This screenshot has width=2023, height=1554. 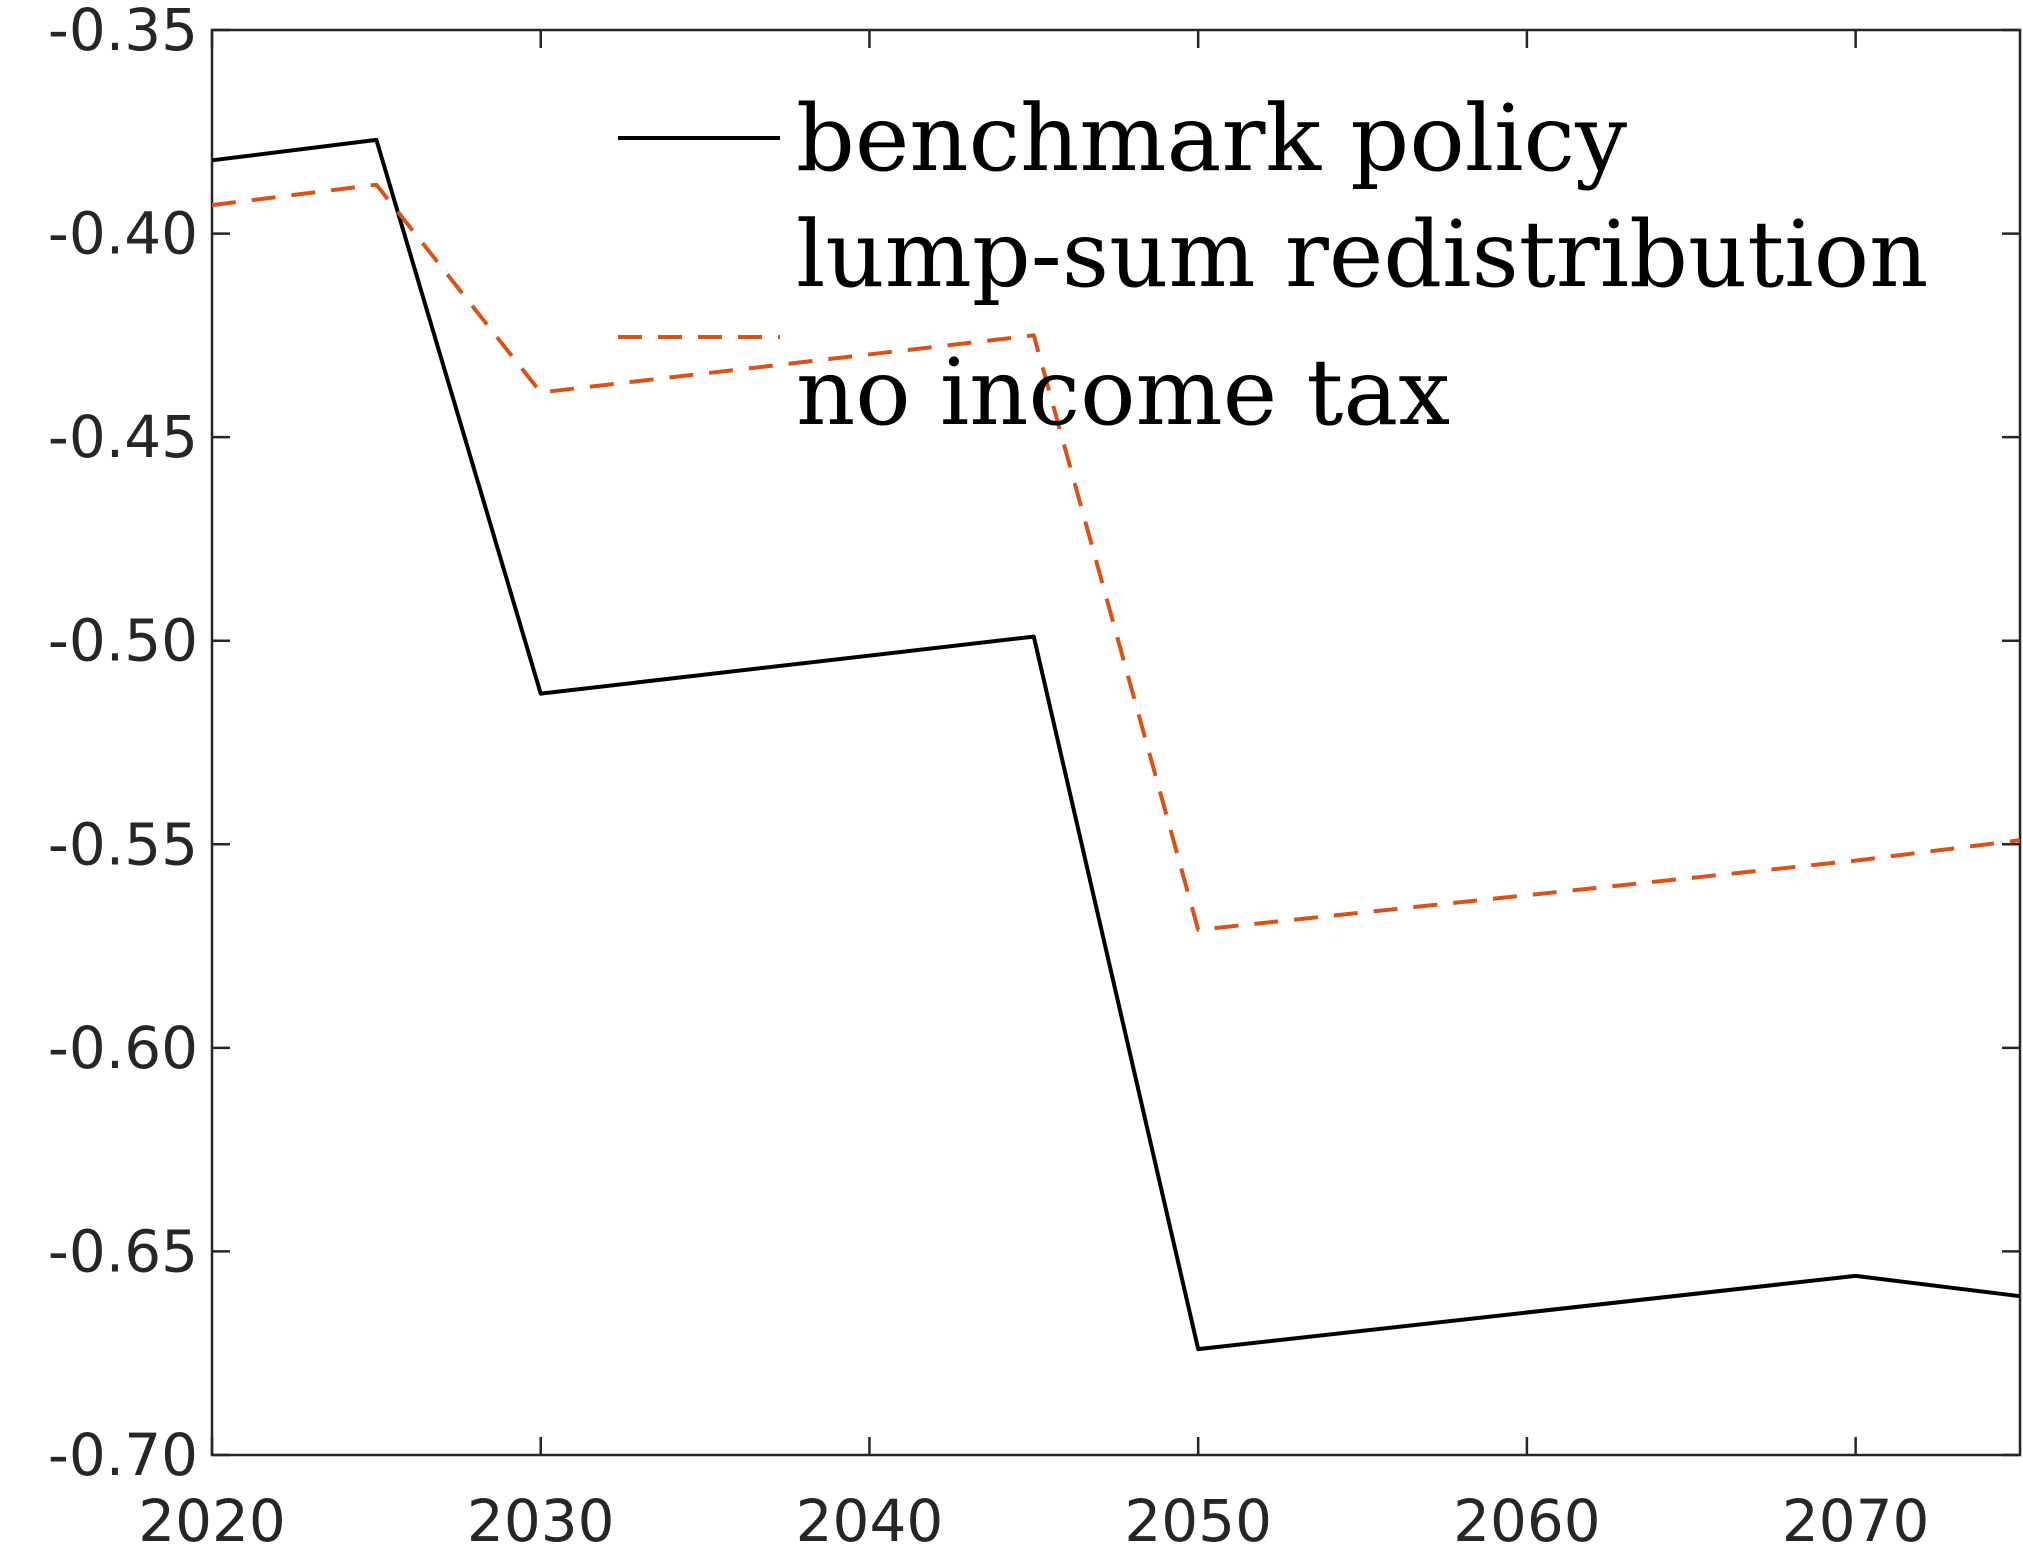 I want to click on legend-label-lump-sum-redistribution: lump-sum redistribution, so click(x=1362, y=254).